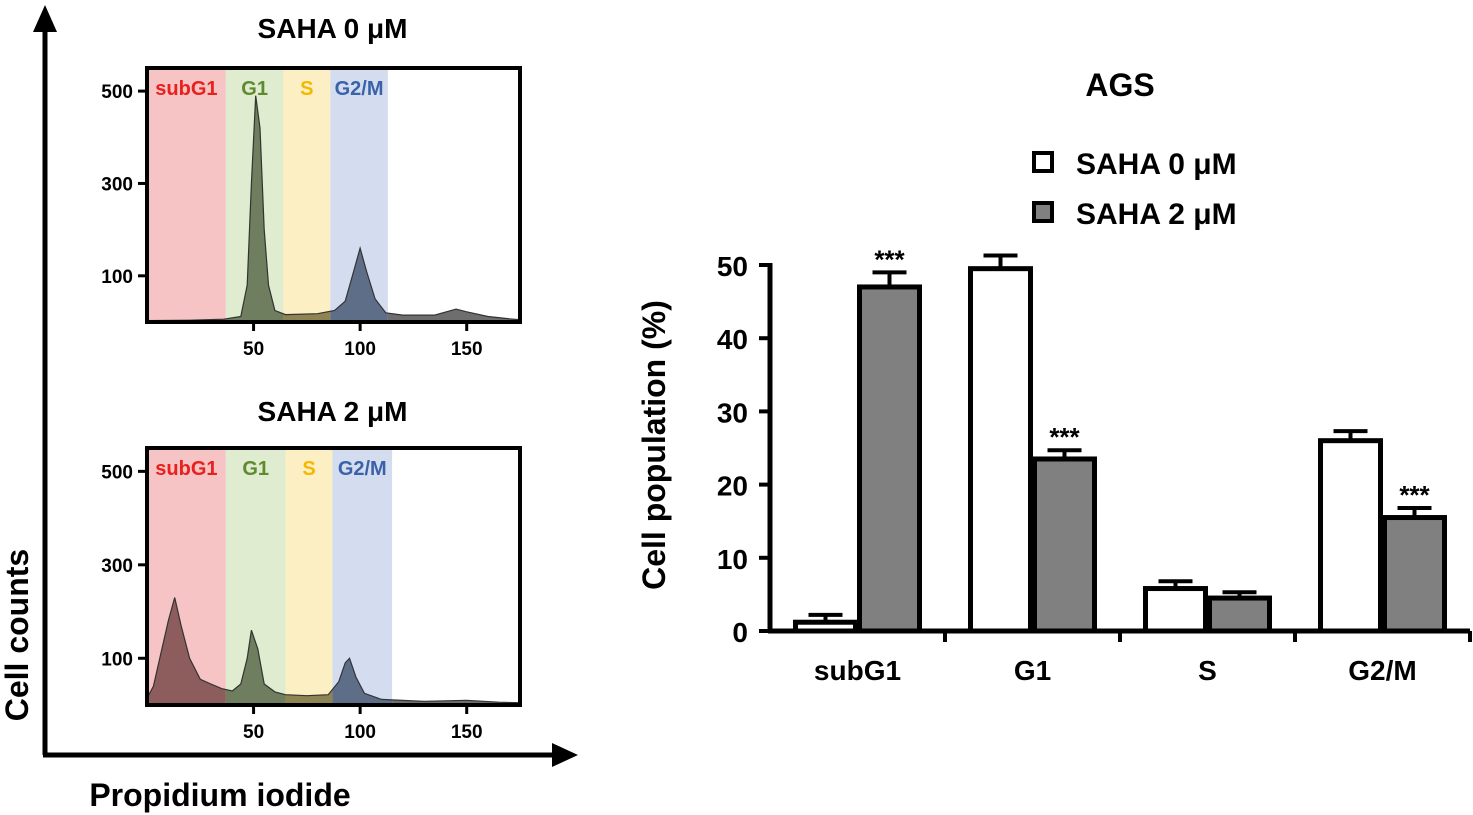 The height and width of the screenshot is (815, 1473). I want to click on bar-category-label: G1, so click(1032, 670).